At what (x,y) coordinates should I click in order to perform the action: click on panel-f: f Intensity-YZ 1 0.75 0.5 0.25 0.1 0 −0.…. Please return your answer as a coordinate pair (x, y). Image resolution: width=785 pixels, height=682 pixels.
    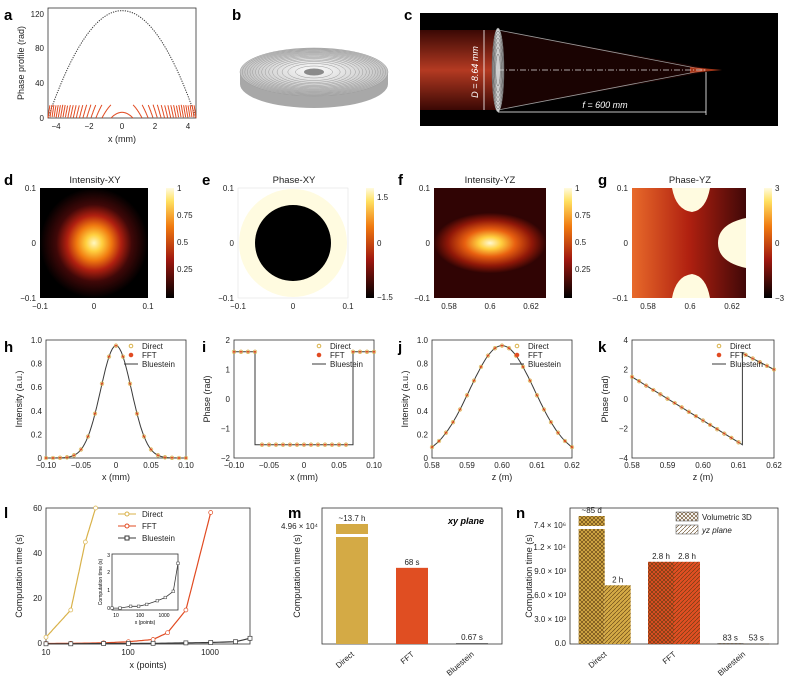
    Looking at the image, I should click on (494, 241).